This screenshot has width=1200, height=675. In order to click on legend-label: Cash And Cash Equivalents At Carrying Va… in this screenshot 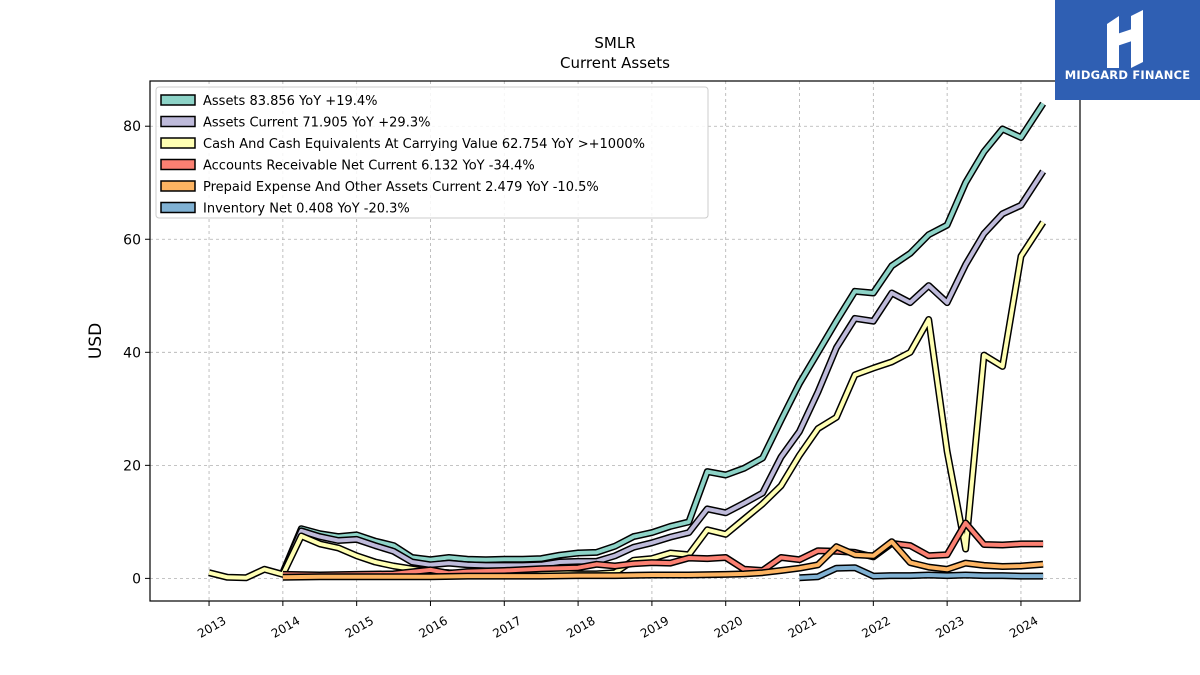, I will do `click(424, 144)`.